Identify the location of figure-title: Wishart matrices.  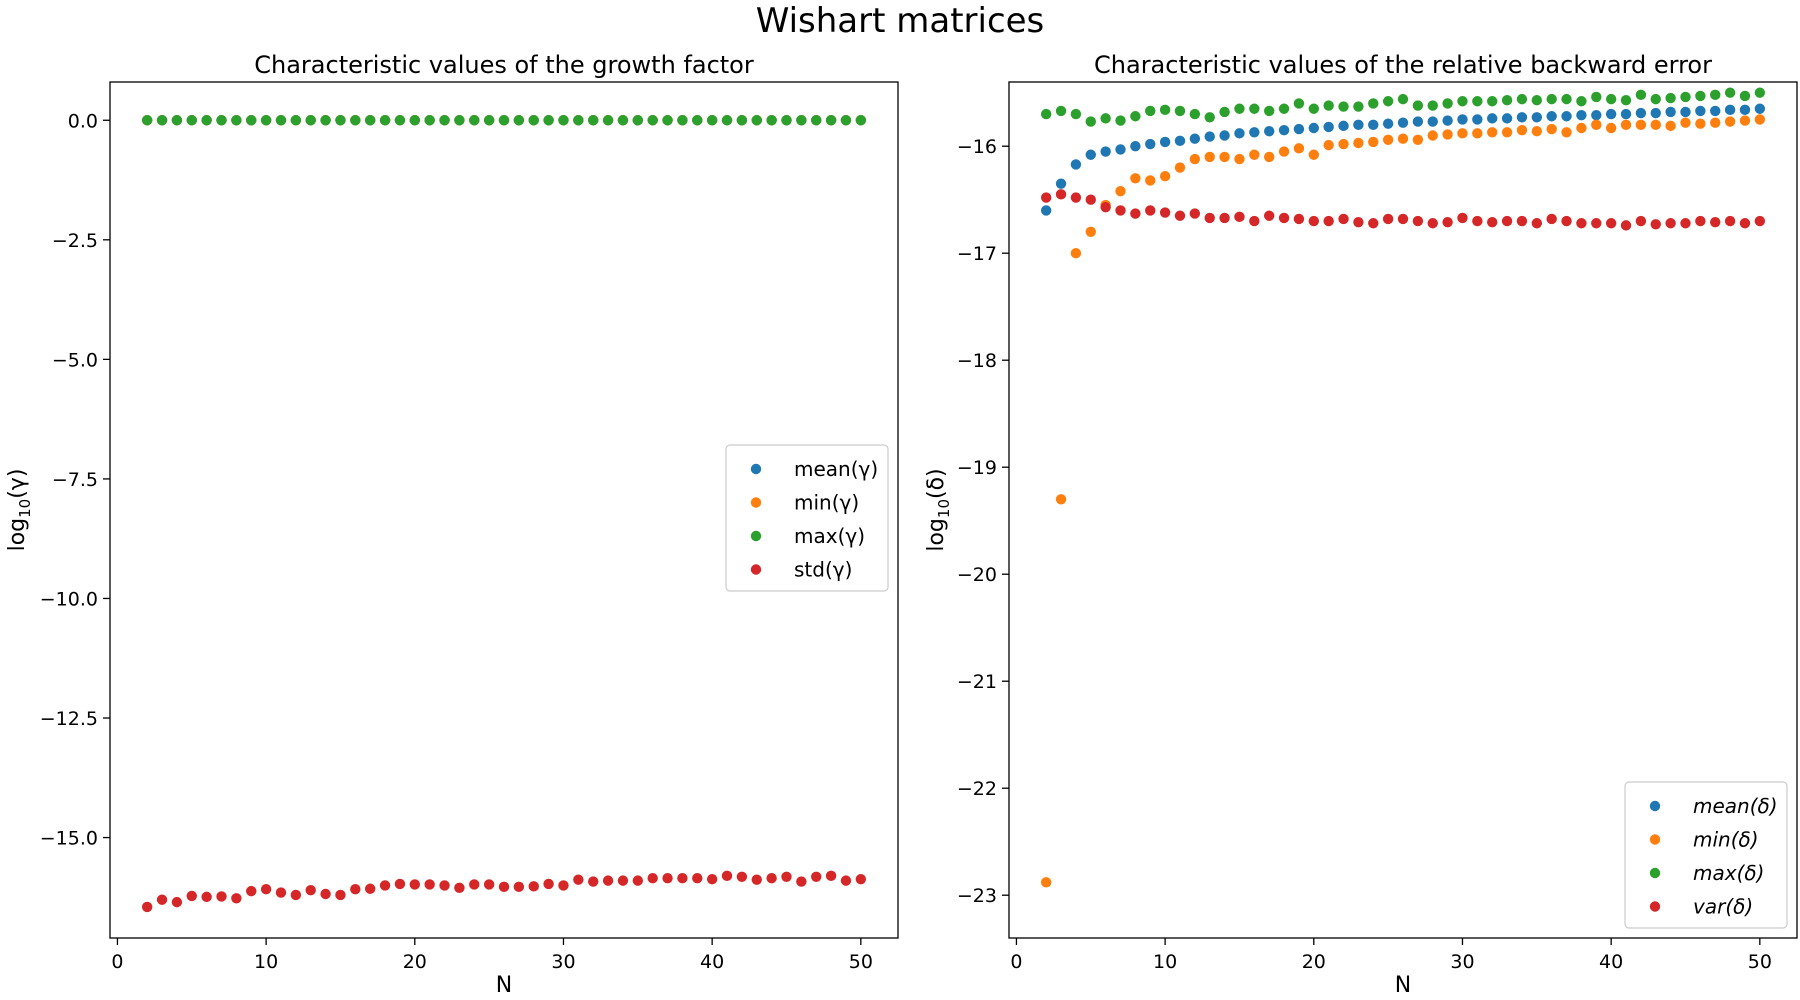
(900, 21).